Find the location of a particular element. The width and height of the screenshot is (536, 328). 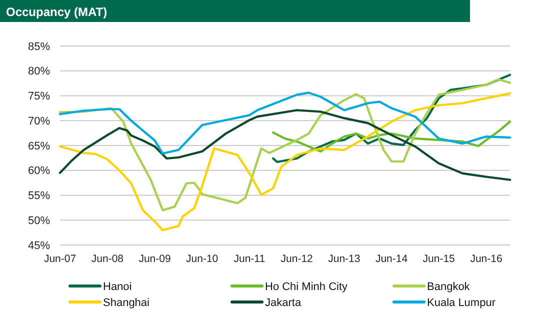

x-tick-label: Jun-07 is located at coordinates (60, 259).